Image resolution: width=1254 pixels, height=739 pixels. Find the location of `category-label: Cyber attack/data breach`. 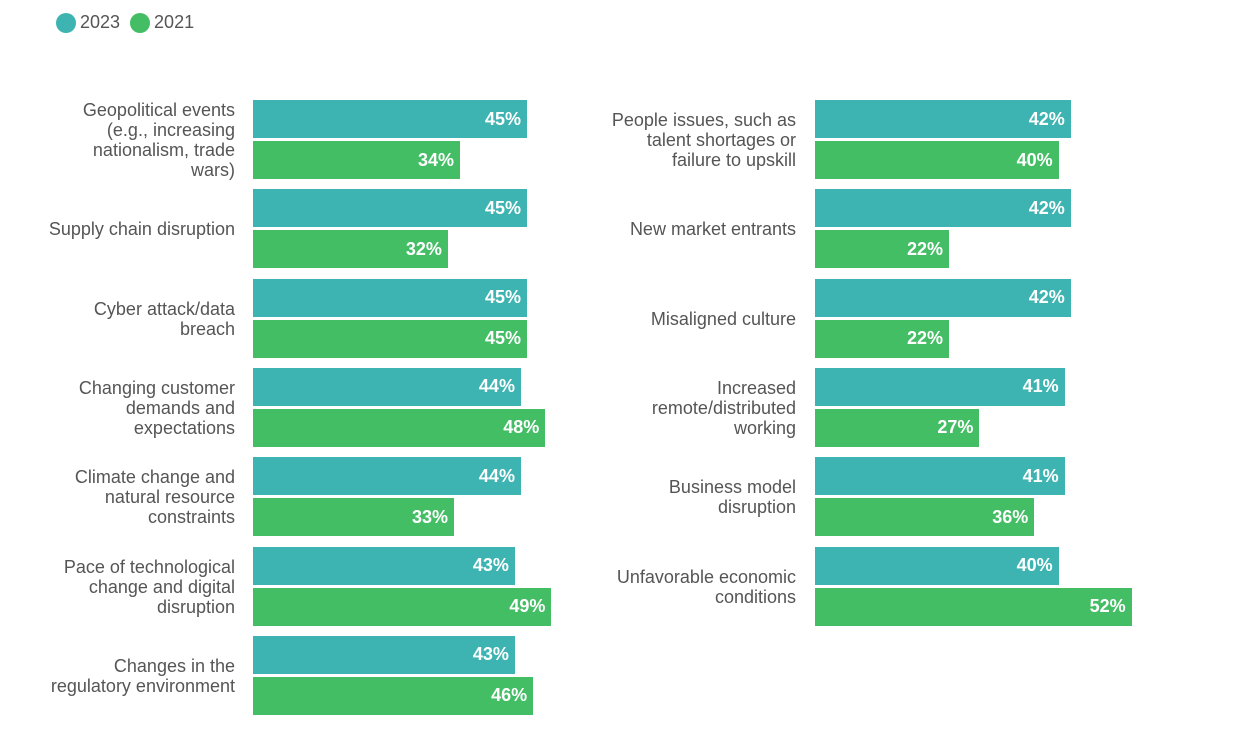

category-label: Cyber attack/data breach is located at coordinates (164, 318).